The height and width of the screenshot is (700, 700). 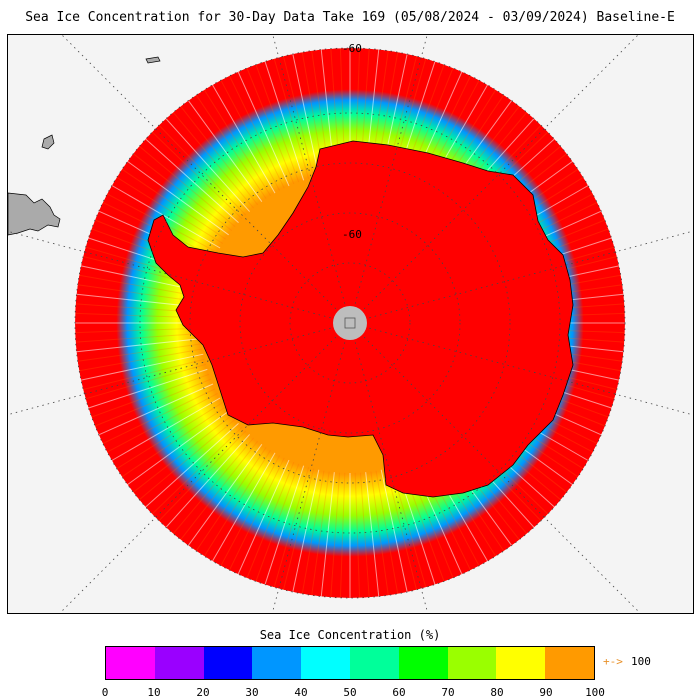 I want to click on legend-tick-label: 50, so click(x=350, y=692).